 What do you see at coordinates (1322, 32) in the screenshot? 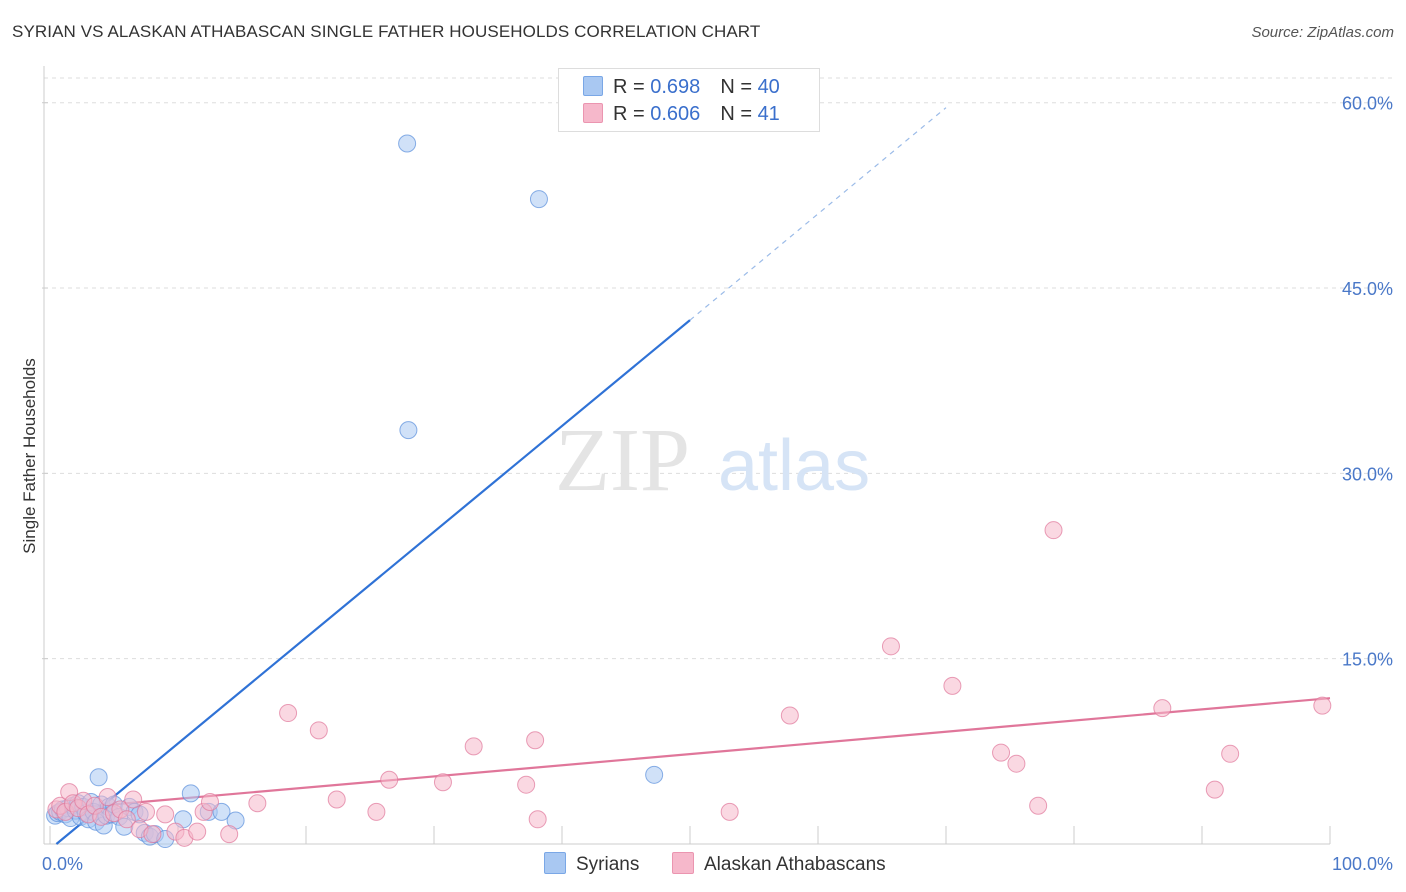
I see `source-label: Source: ZipAtlas.com` at bounding box center [1322, 32].